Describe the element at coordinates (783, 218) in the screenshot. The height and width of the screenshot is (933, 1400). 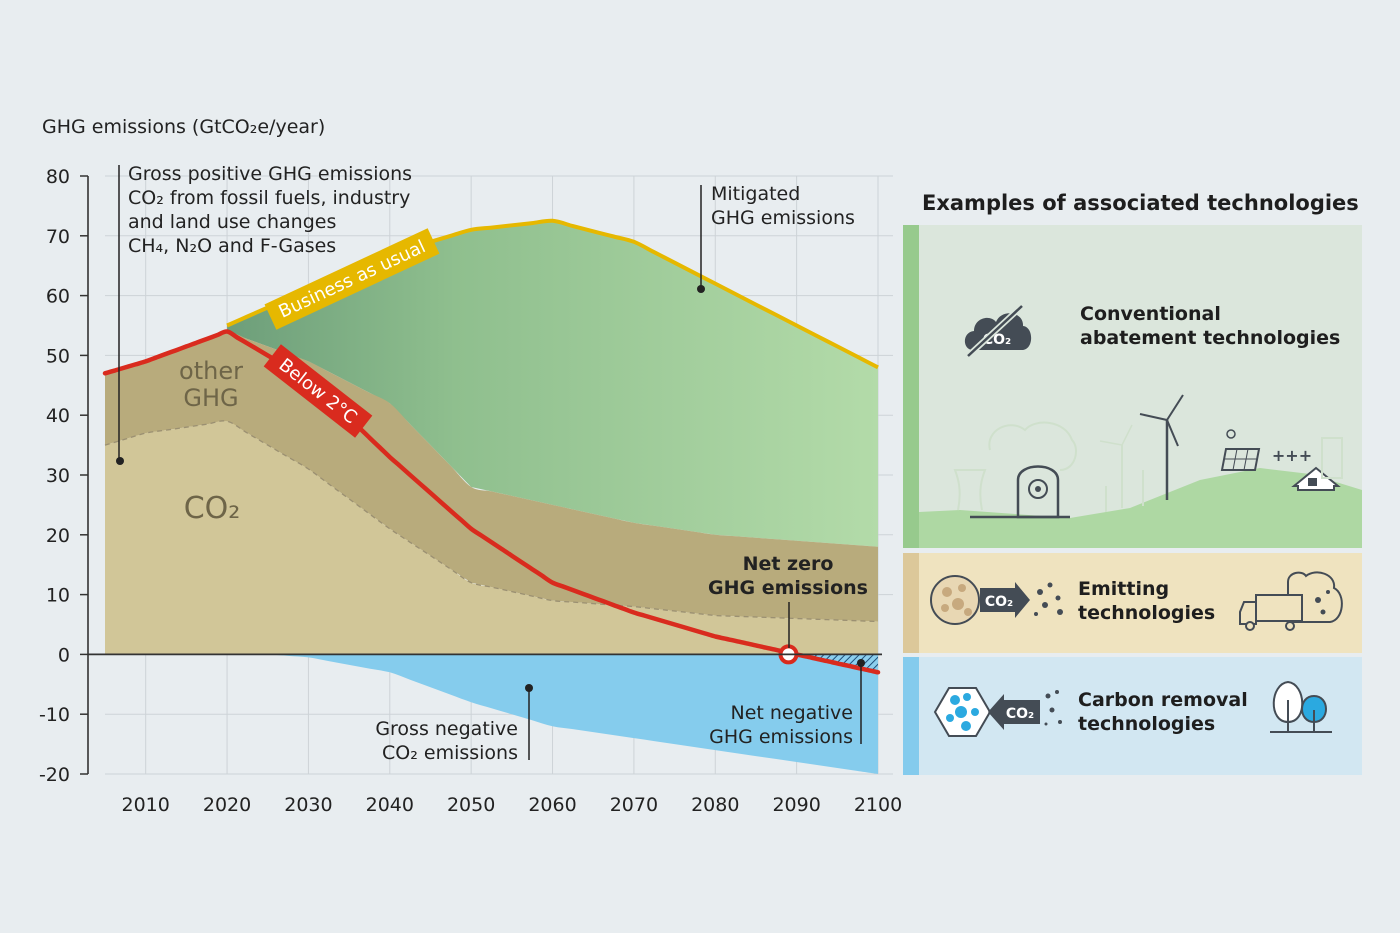
I see `mitigated-line2: GHG emissions` at that location.